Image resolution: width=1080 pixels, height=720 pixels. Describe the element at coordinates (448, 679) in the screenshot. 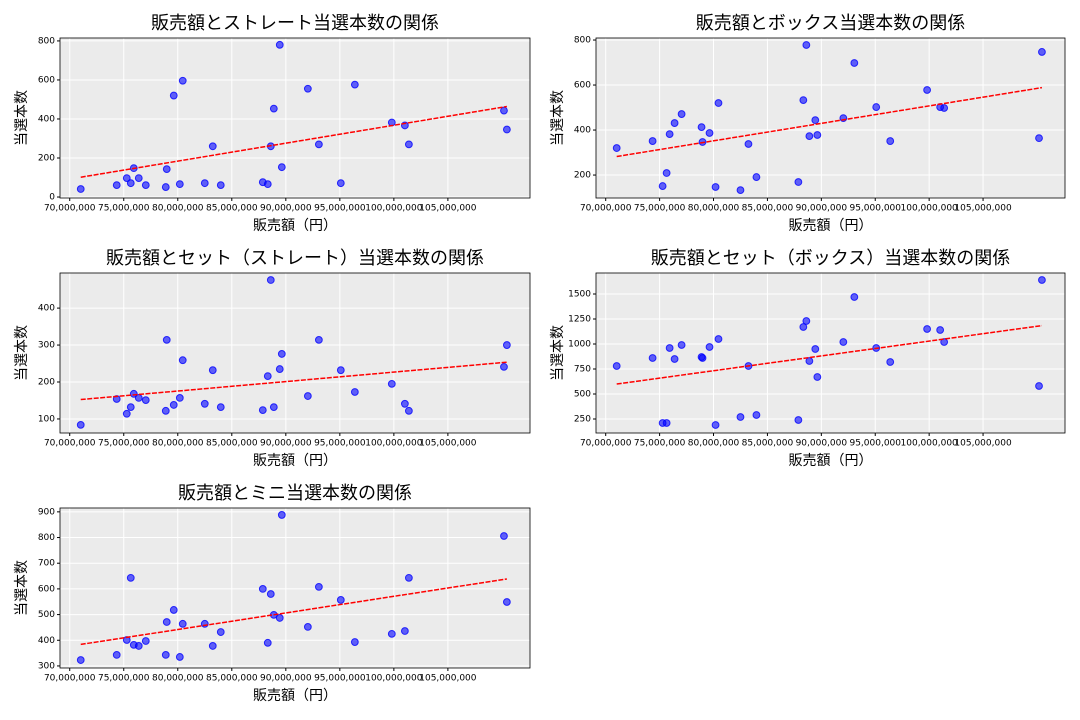

I see `x-tick-label: 105,000,000` at that location.